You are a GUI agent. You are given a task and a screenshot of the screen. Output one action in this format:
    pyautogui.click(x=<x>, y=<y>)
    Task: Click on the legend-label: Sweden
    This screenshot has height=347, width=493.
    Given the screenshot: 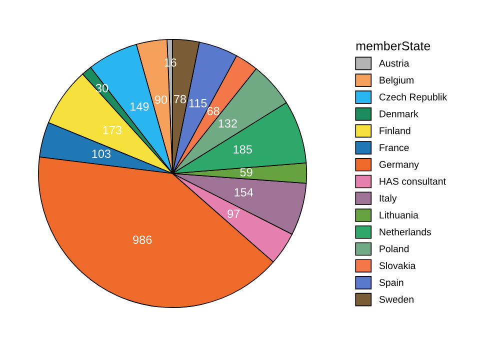 What is the action you would take?
    pyautogui.click(x=396, y=299)
    